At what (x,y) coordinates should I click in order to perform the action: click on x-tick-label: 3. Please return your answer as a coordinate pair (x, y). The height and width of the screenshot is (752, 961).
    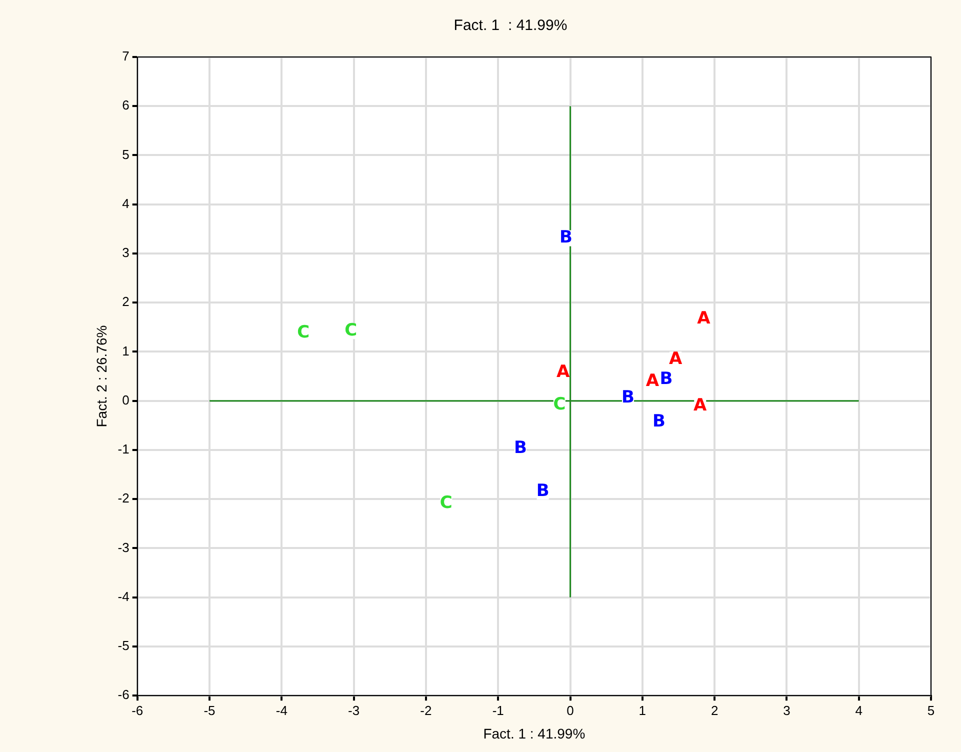
    Looking at the image, I should click on (786, 710).